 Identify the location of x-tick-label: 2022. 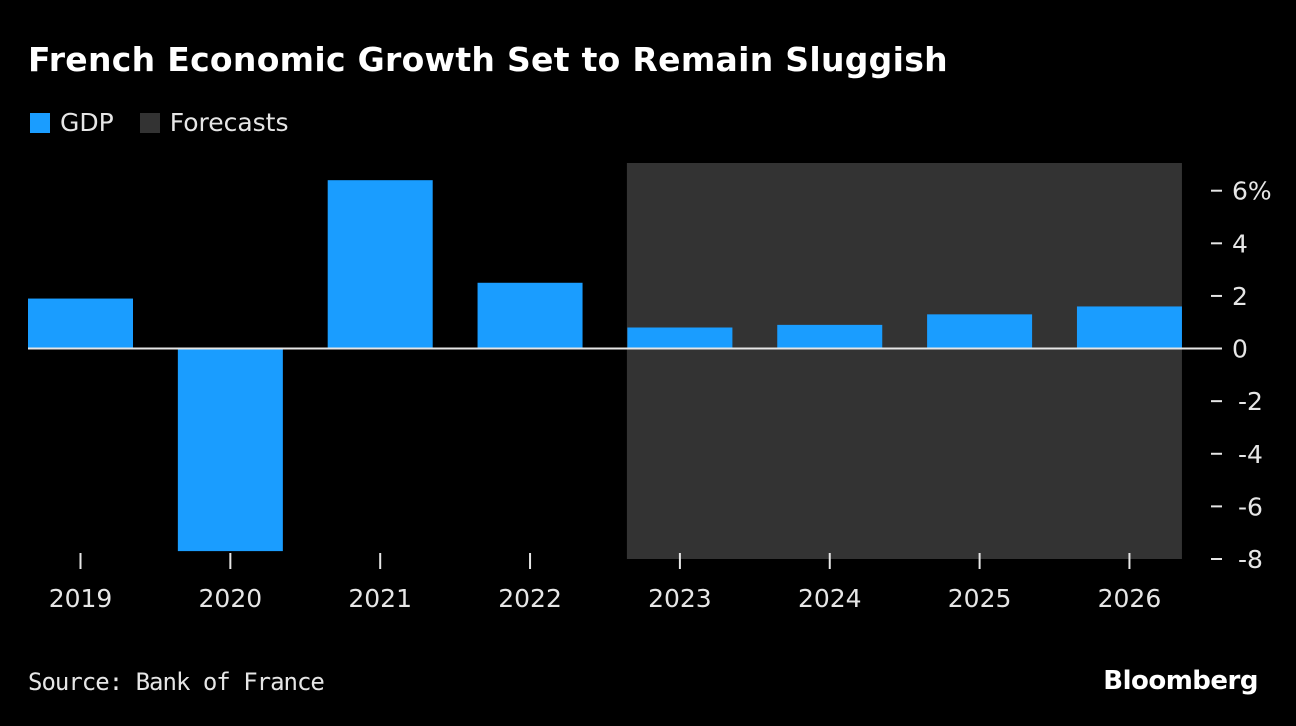
(530, 598).